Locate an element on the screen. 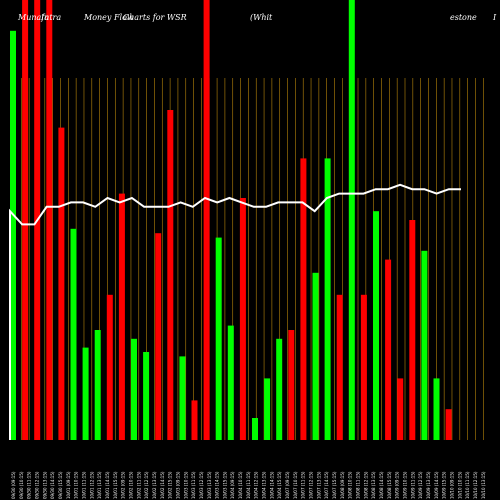  x-tick-label: 10/04 (14:15) is located at coordinates (271, 485).